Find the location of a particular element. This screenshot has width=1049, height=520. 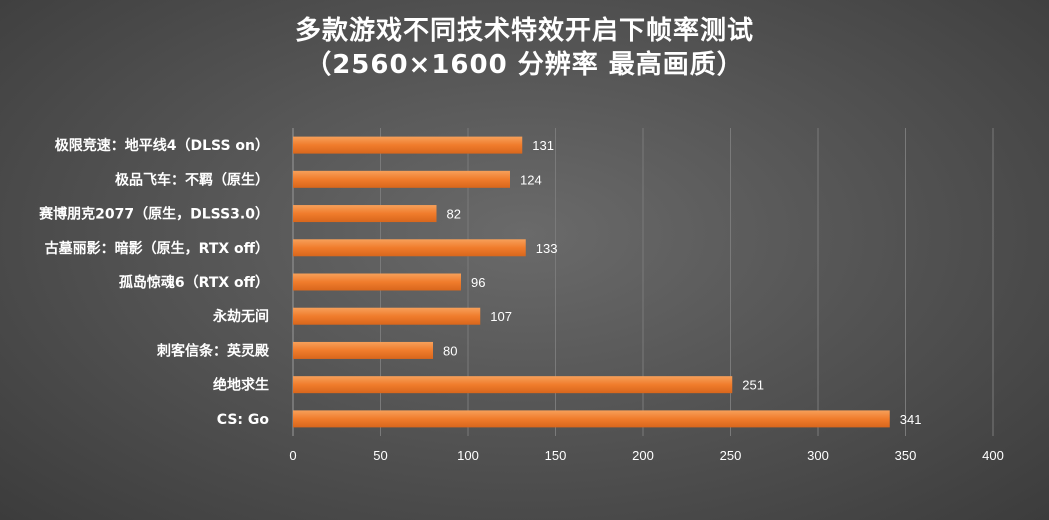

category-label: 古墓丽影：暗影（原生，RTX off） is located at coordinates (157, 248).